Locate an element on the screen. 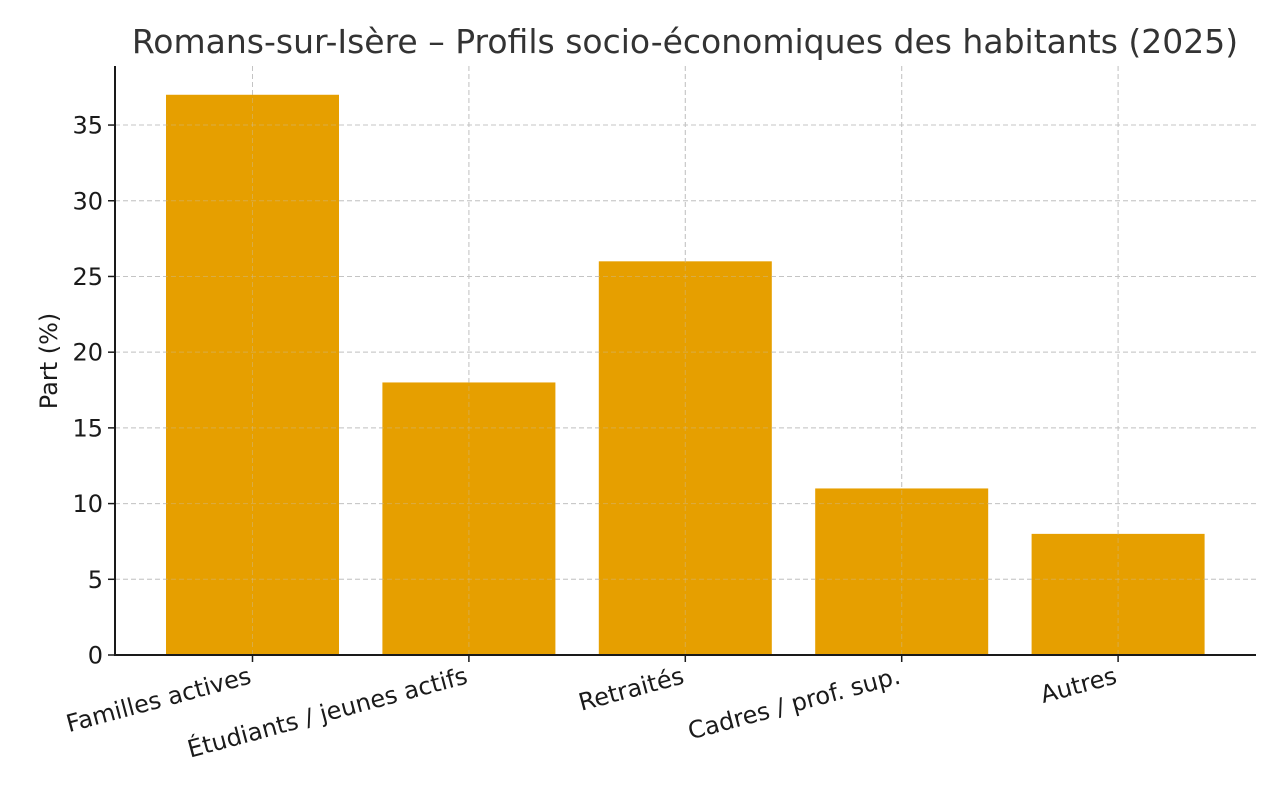  x-tick-label: Retraités is located at coordinates (631, 689).